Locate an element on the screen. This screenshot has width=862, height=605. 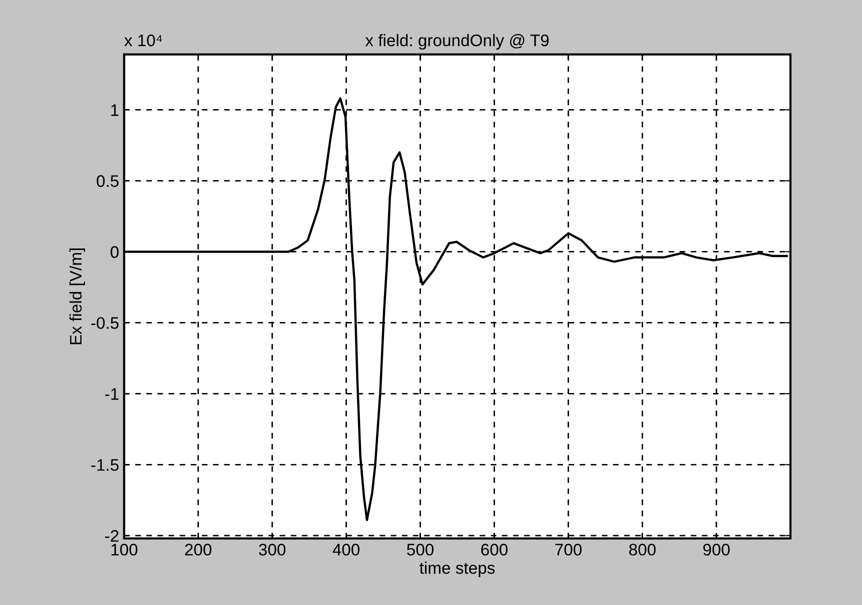
y-tick-label: 0.5 is located at coordinates (107, 181).